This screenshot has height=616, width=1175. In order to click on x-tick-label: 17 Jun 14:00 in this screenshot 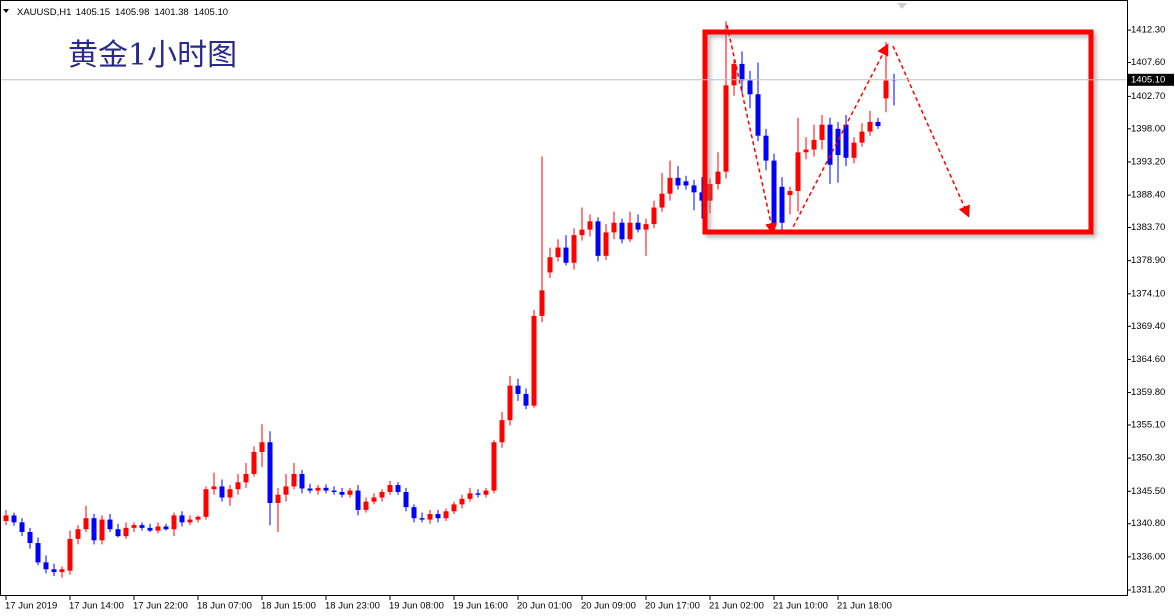, I will do `click(96, 606)`.